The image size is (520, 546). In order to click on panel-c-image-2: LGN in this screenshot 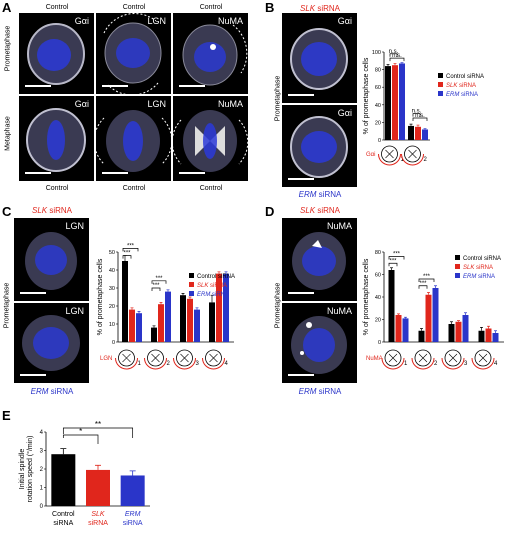, I will do `click(51, 343)`.